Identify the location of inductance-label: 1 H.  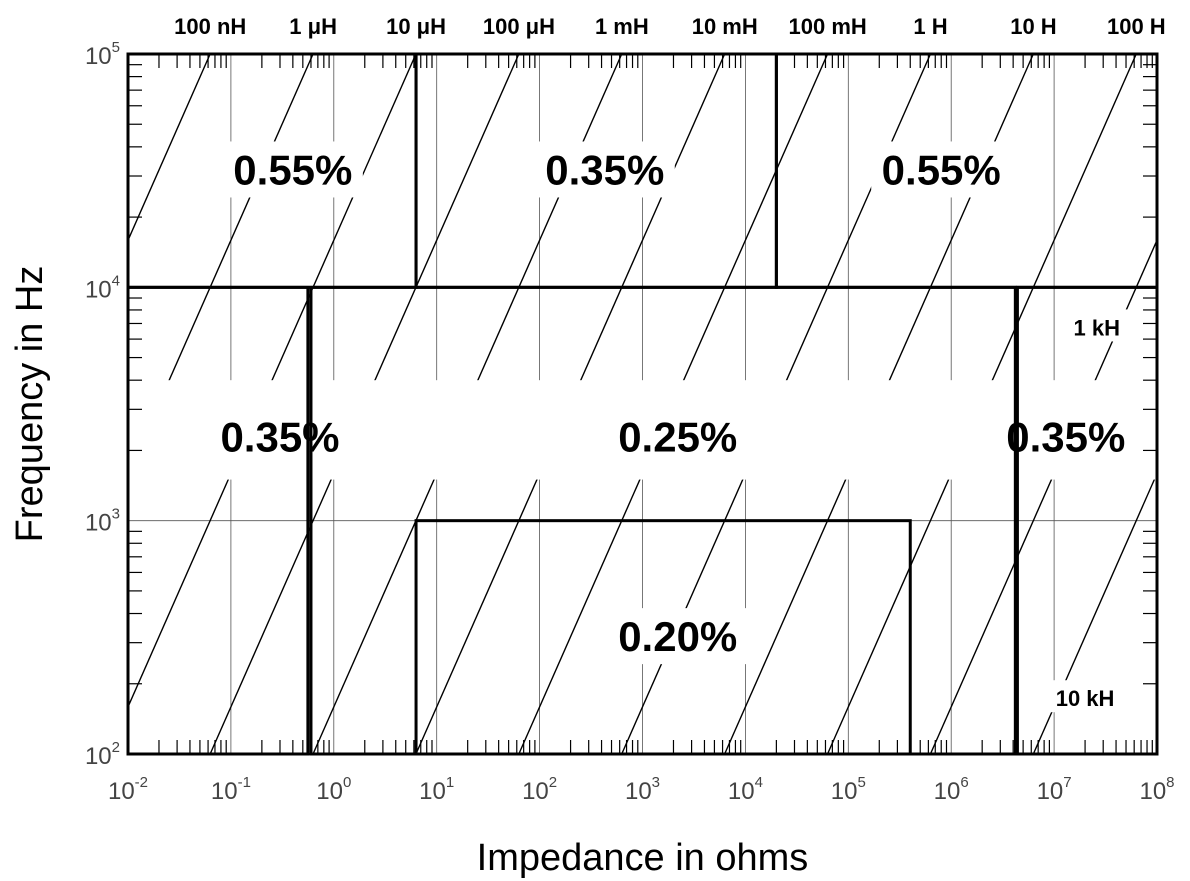
(930, 26).